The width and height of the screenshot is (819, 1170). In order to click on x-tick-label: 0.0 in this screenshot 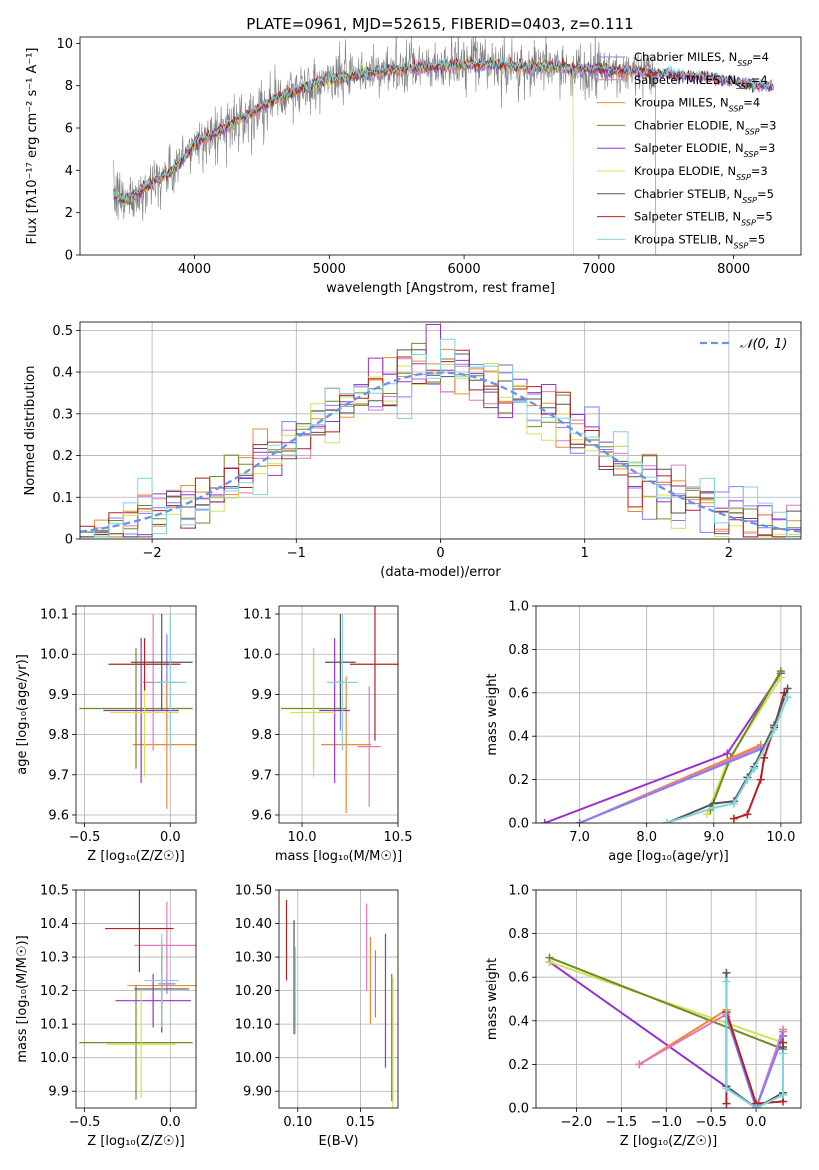, I will do `click(756, 1122)`.